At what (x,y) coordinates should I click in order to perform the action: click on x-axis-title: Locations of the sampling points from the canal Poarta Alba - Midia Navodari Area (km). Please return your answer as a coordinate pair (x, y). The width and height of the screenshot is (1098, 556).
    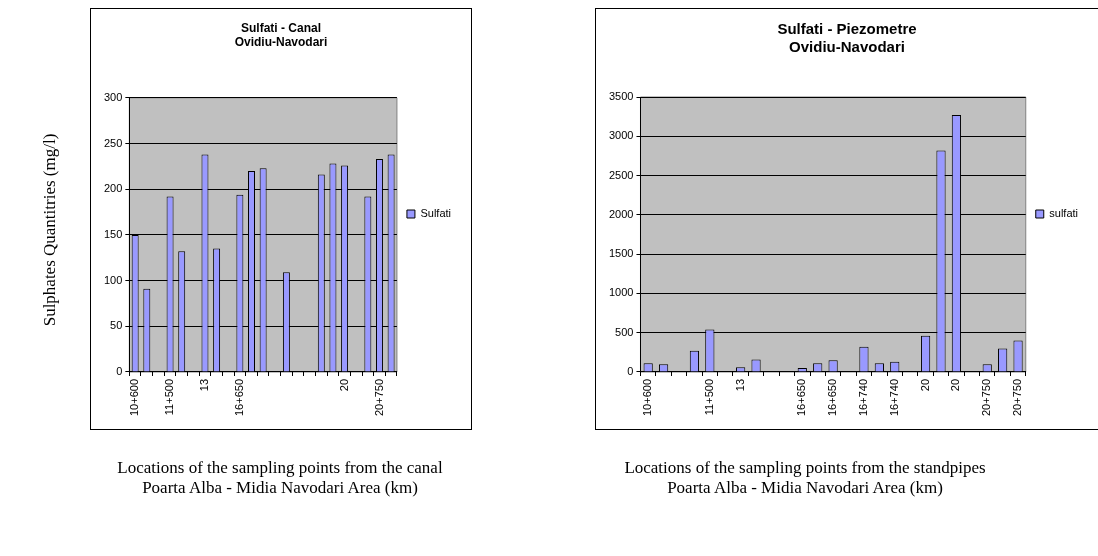
    Looking at the image, I should click on (280, 478).